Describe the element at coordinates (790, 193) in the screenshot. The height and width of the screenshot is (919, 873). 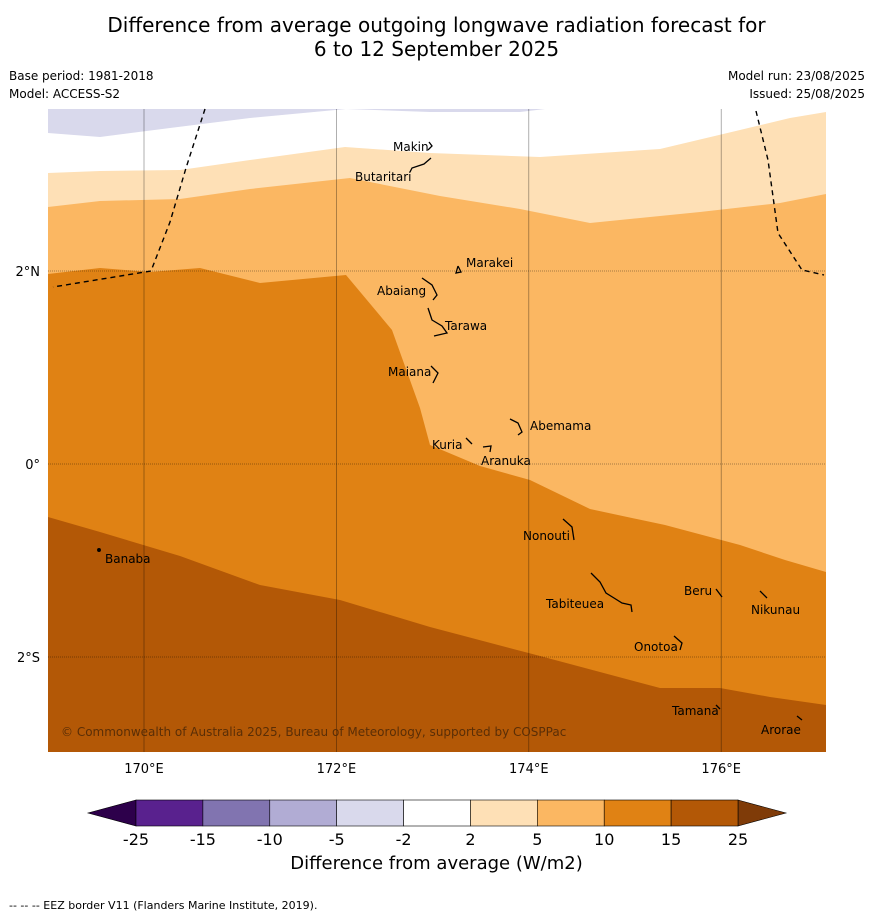
I see `eez-line-east` at that location.